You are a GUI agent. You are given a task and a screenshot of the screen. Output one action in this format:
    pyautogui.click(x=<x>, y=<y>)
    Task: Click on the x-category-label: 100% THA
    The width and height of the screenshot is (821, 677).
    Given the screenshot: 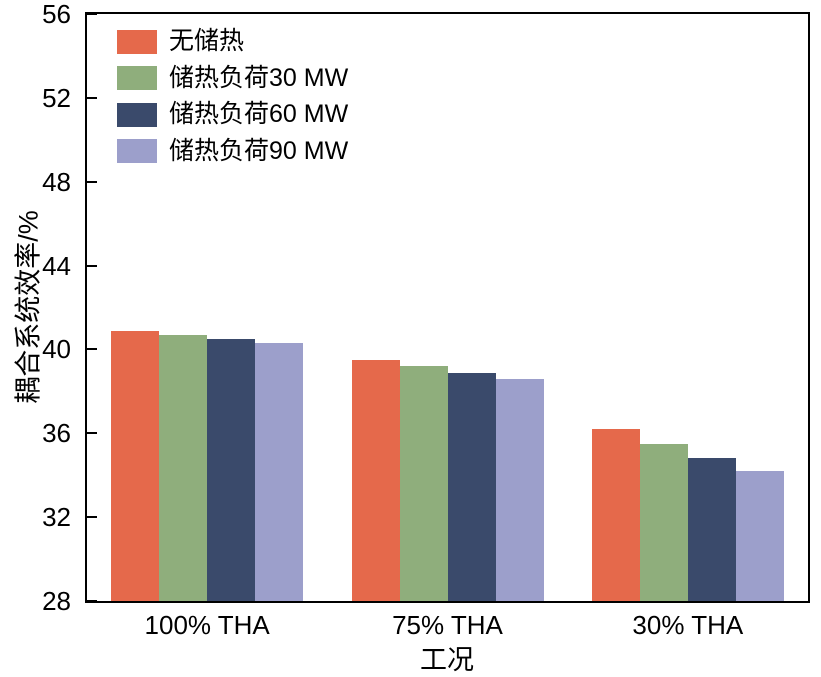 What is the action you would take?
    pyautogui.click(x=207, y=625)
    